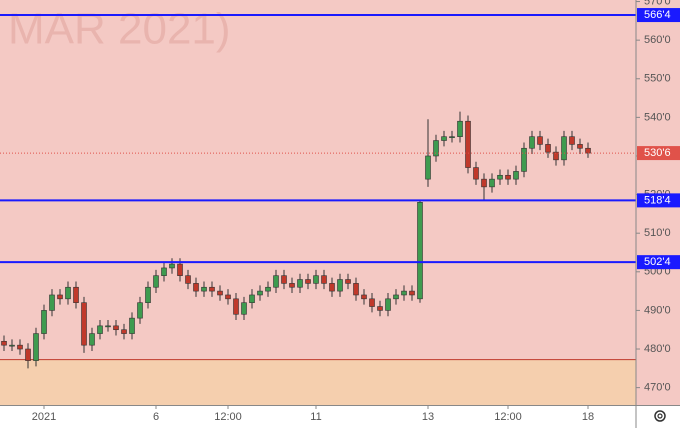 The height and width of the screenshot is (428, 680). I want to click on x-tick-label: 6, so click(156, 417).